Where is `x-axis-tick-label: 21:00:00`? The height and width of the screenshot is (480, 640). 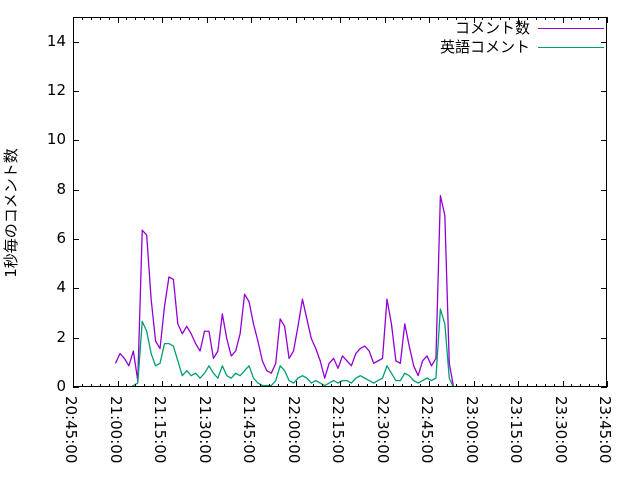 x-axis-tick-label: 21:00:00 is located at coordinates (115, 430).